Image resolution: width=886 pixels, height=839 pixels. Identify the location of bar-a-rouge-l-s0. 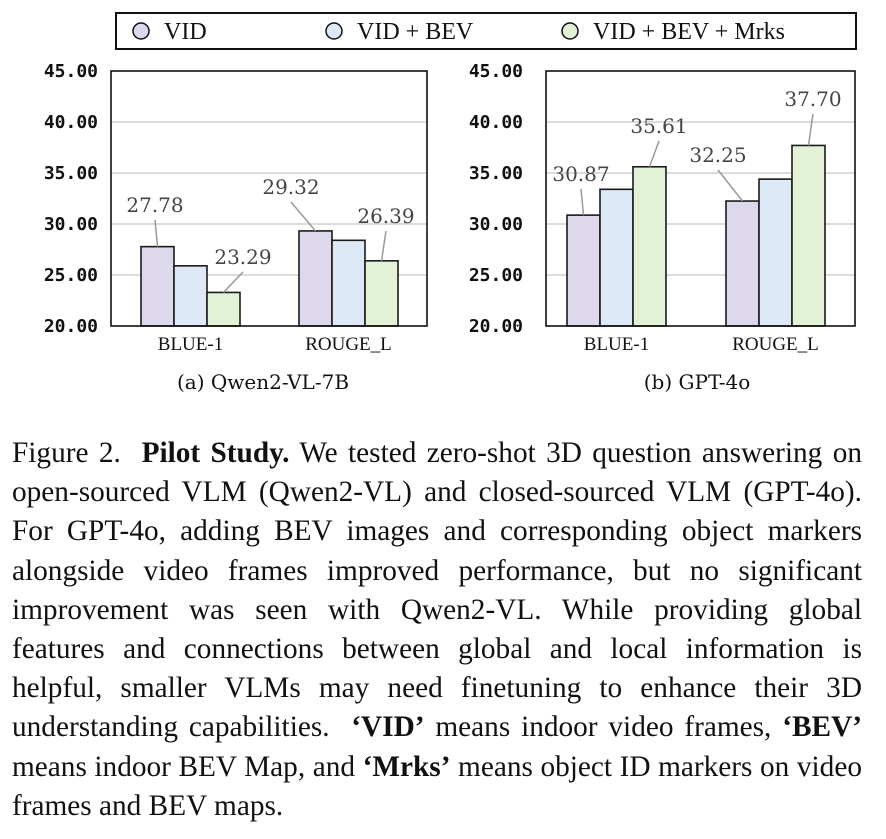
(315, 278).